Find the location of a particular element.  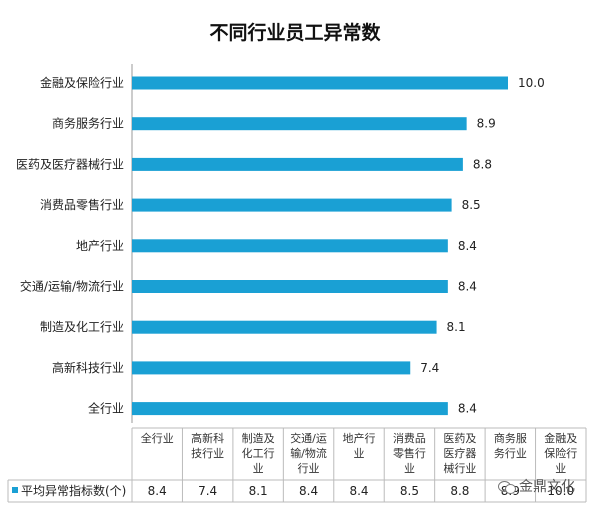

table-header-text: 械行业 is located at coordinates (459, 468).